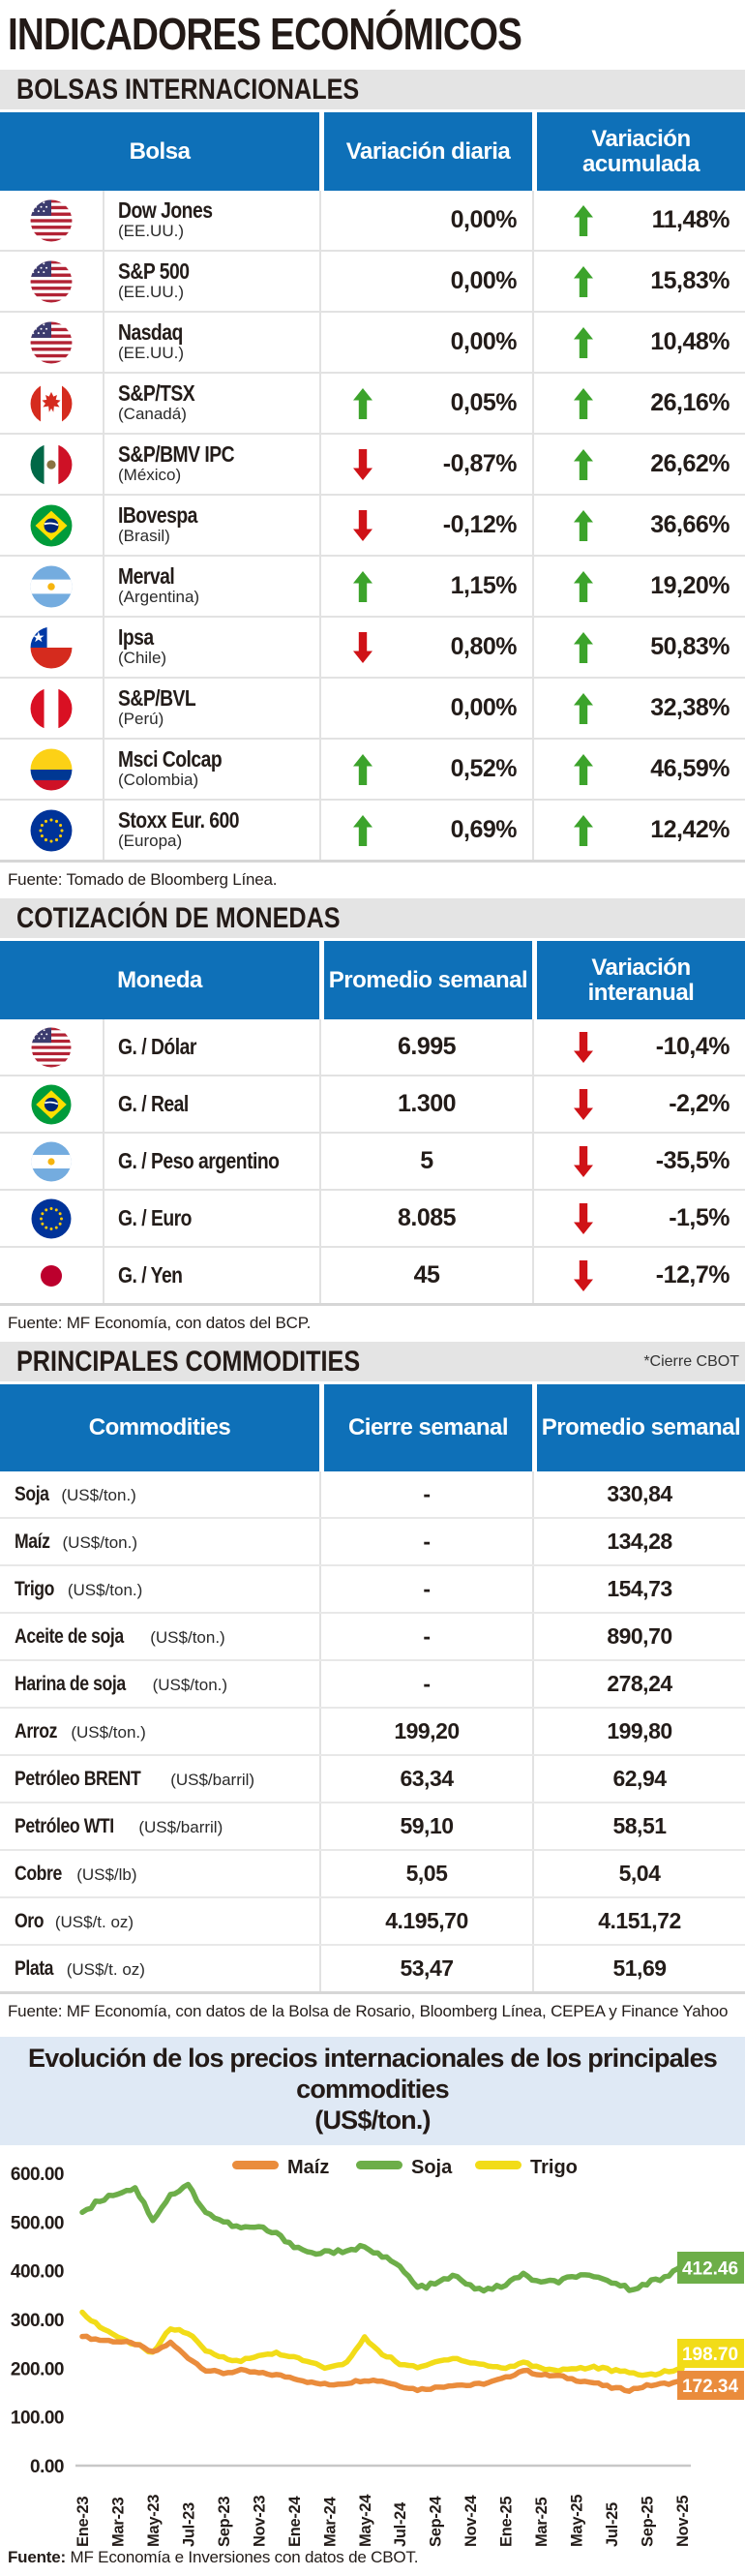 The image size is (745, 2576). Describe the element at coordinates (428, 980) in the screenshot. I see `monedas-header-promedio-semanal: Promedio semanal` at that location.